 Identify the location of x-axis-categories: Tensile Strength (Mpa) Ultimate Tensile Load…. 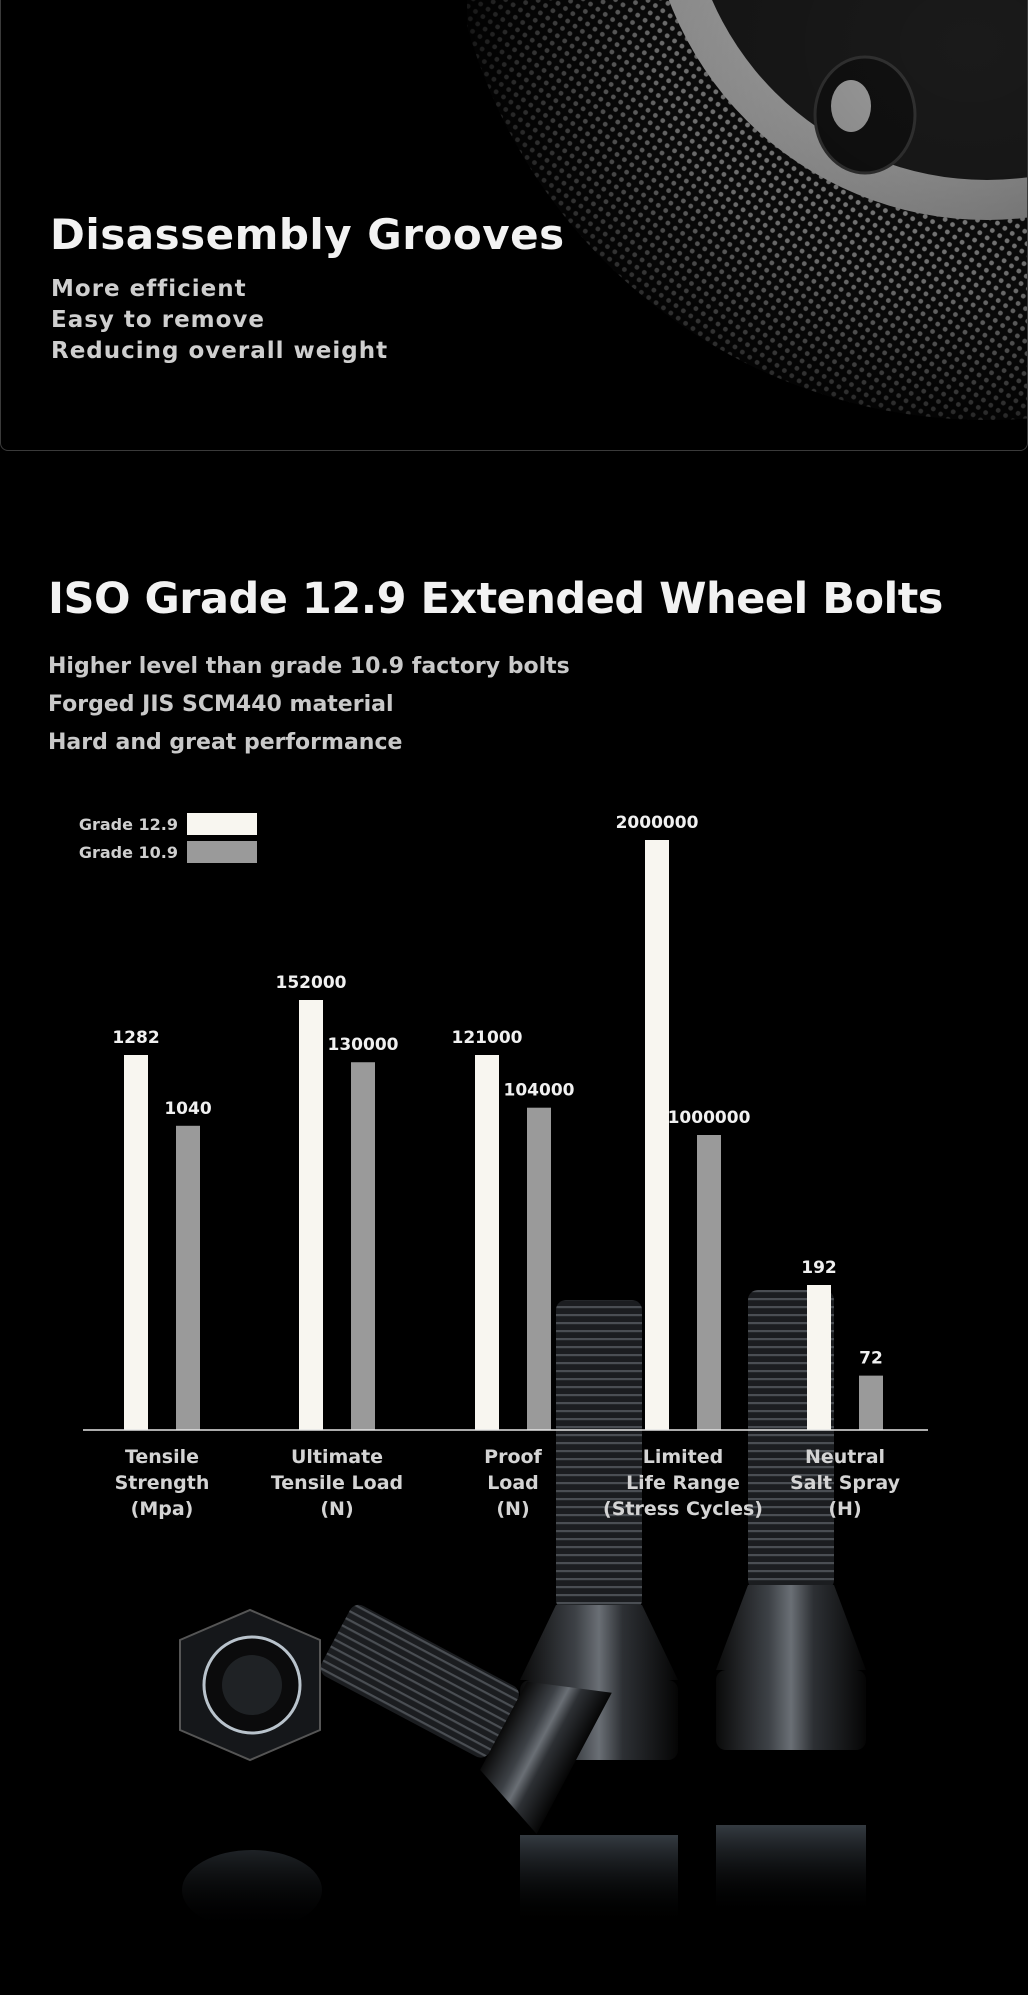
(508, 1483).